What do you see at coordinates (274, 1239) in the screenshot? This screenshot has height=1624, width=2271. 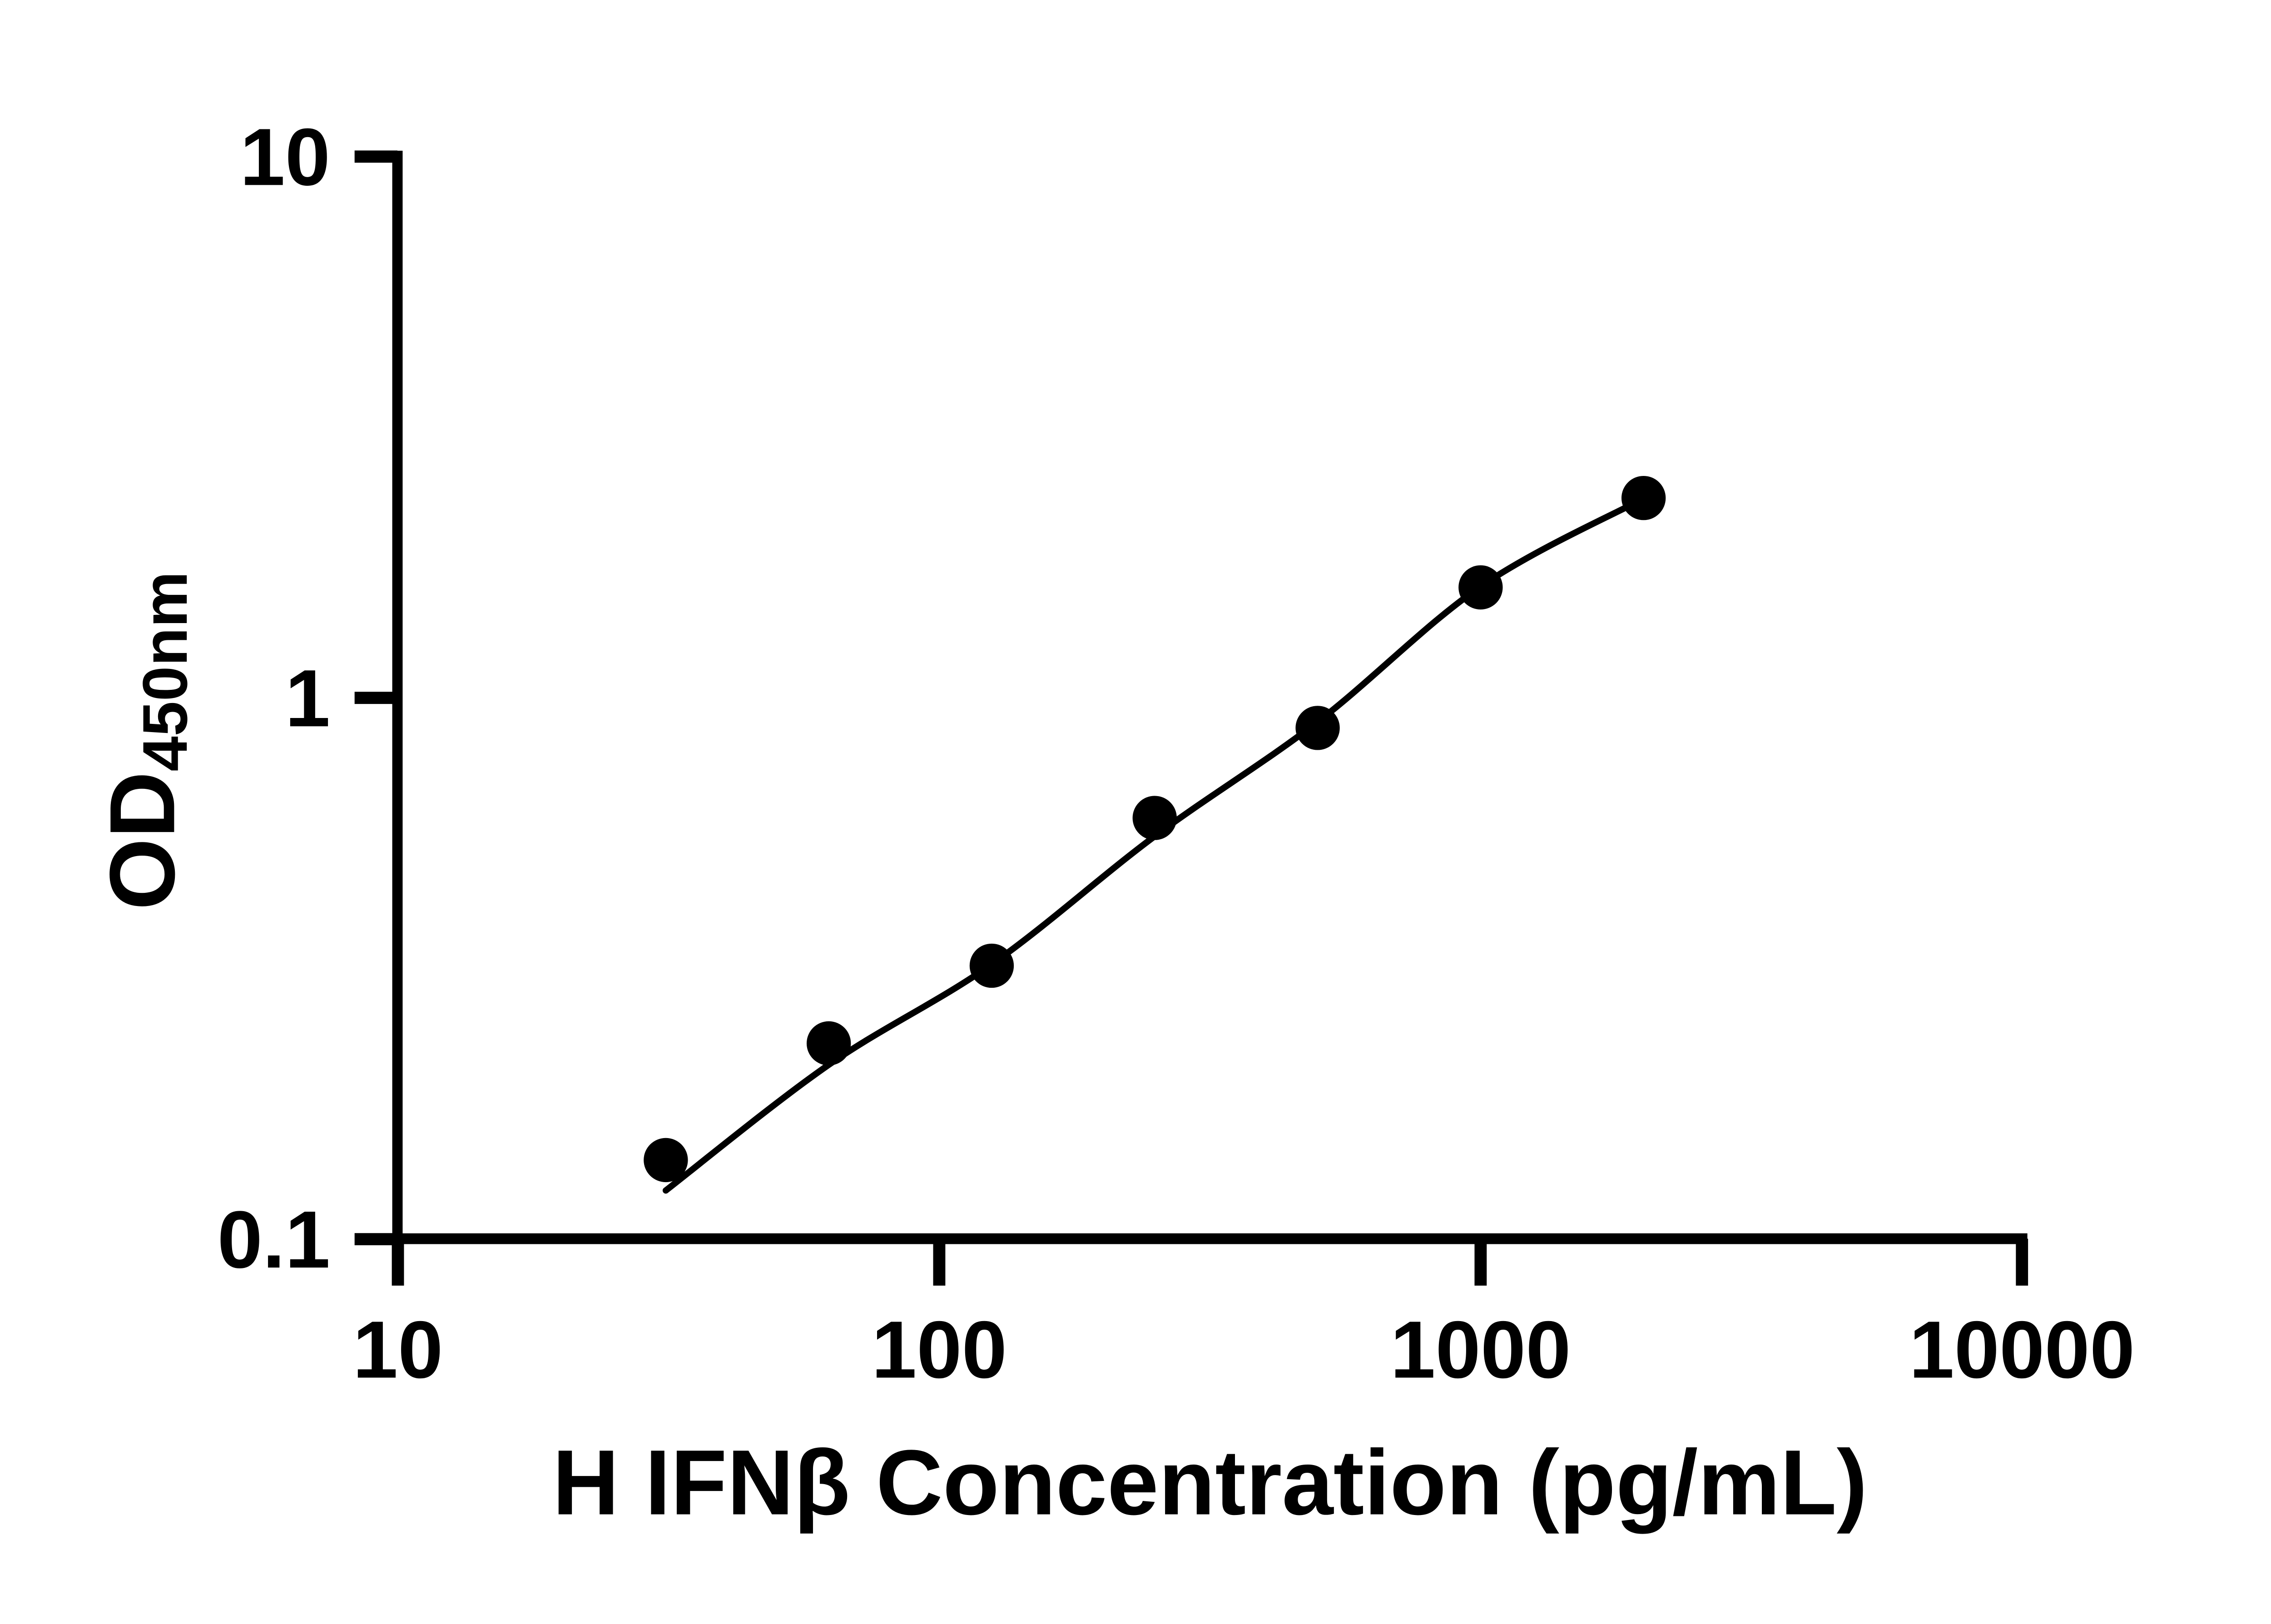 I see `y-tick-label: 0.1` at bounding box center [274, 1239].